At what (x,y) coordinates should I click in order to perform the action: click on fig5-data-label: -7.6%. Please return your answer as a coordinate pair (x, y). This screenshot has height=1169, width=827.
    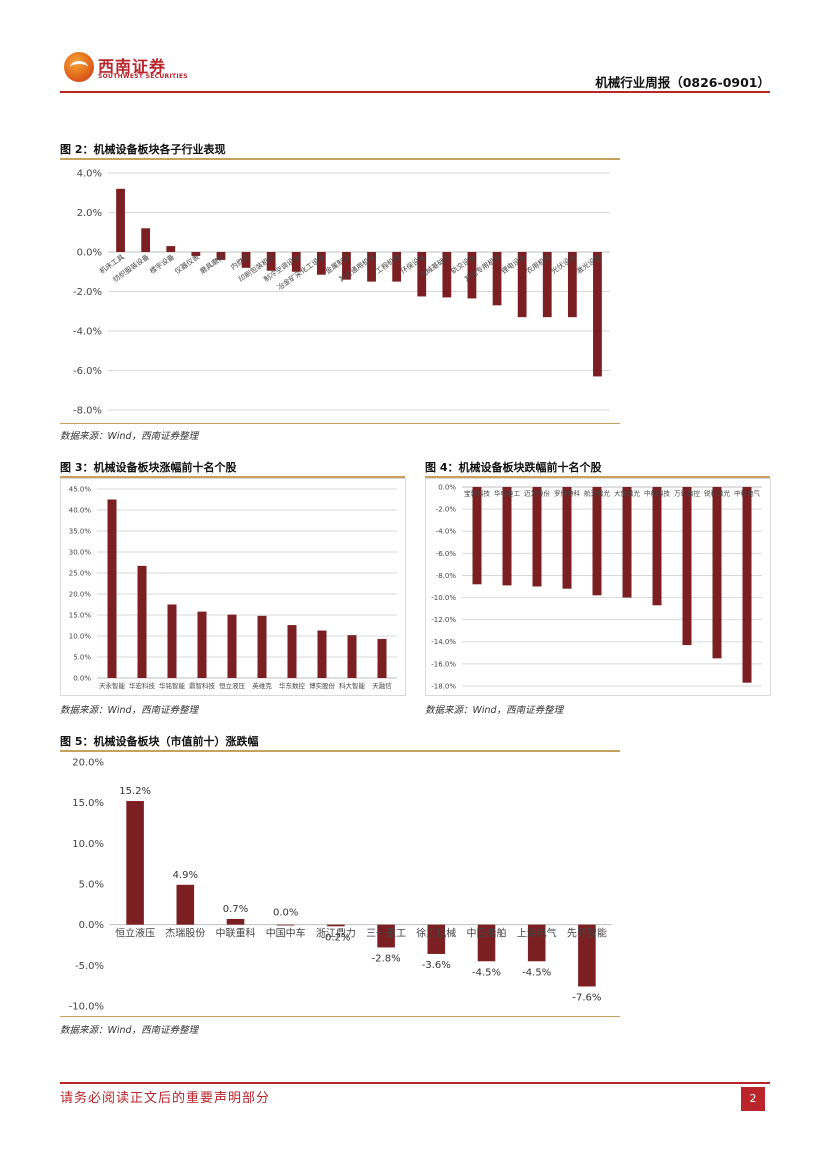
    Looking at the image, I should click on (586, 997).